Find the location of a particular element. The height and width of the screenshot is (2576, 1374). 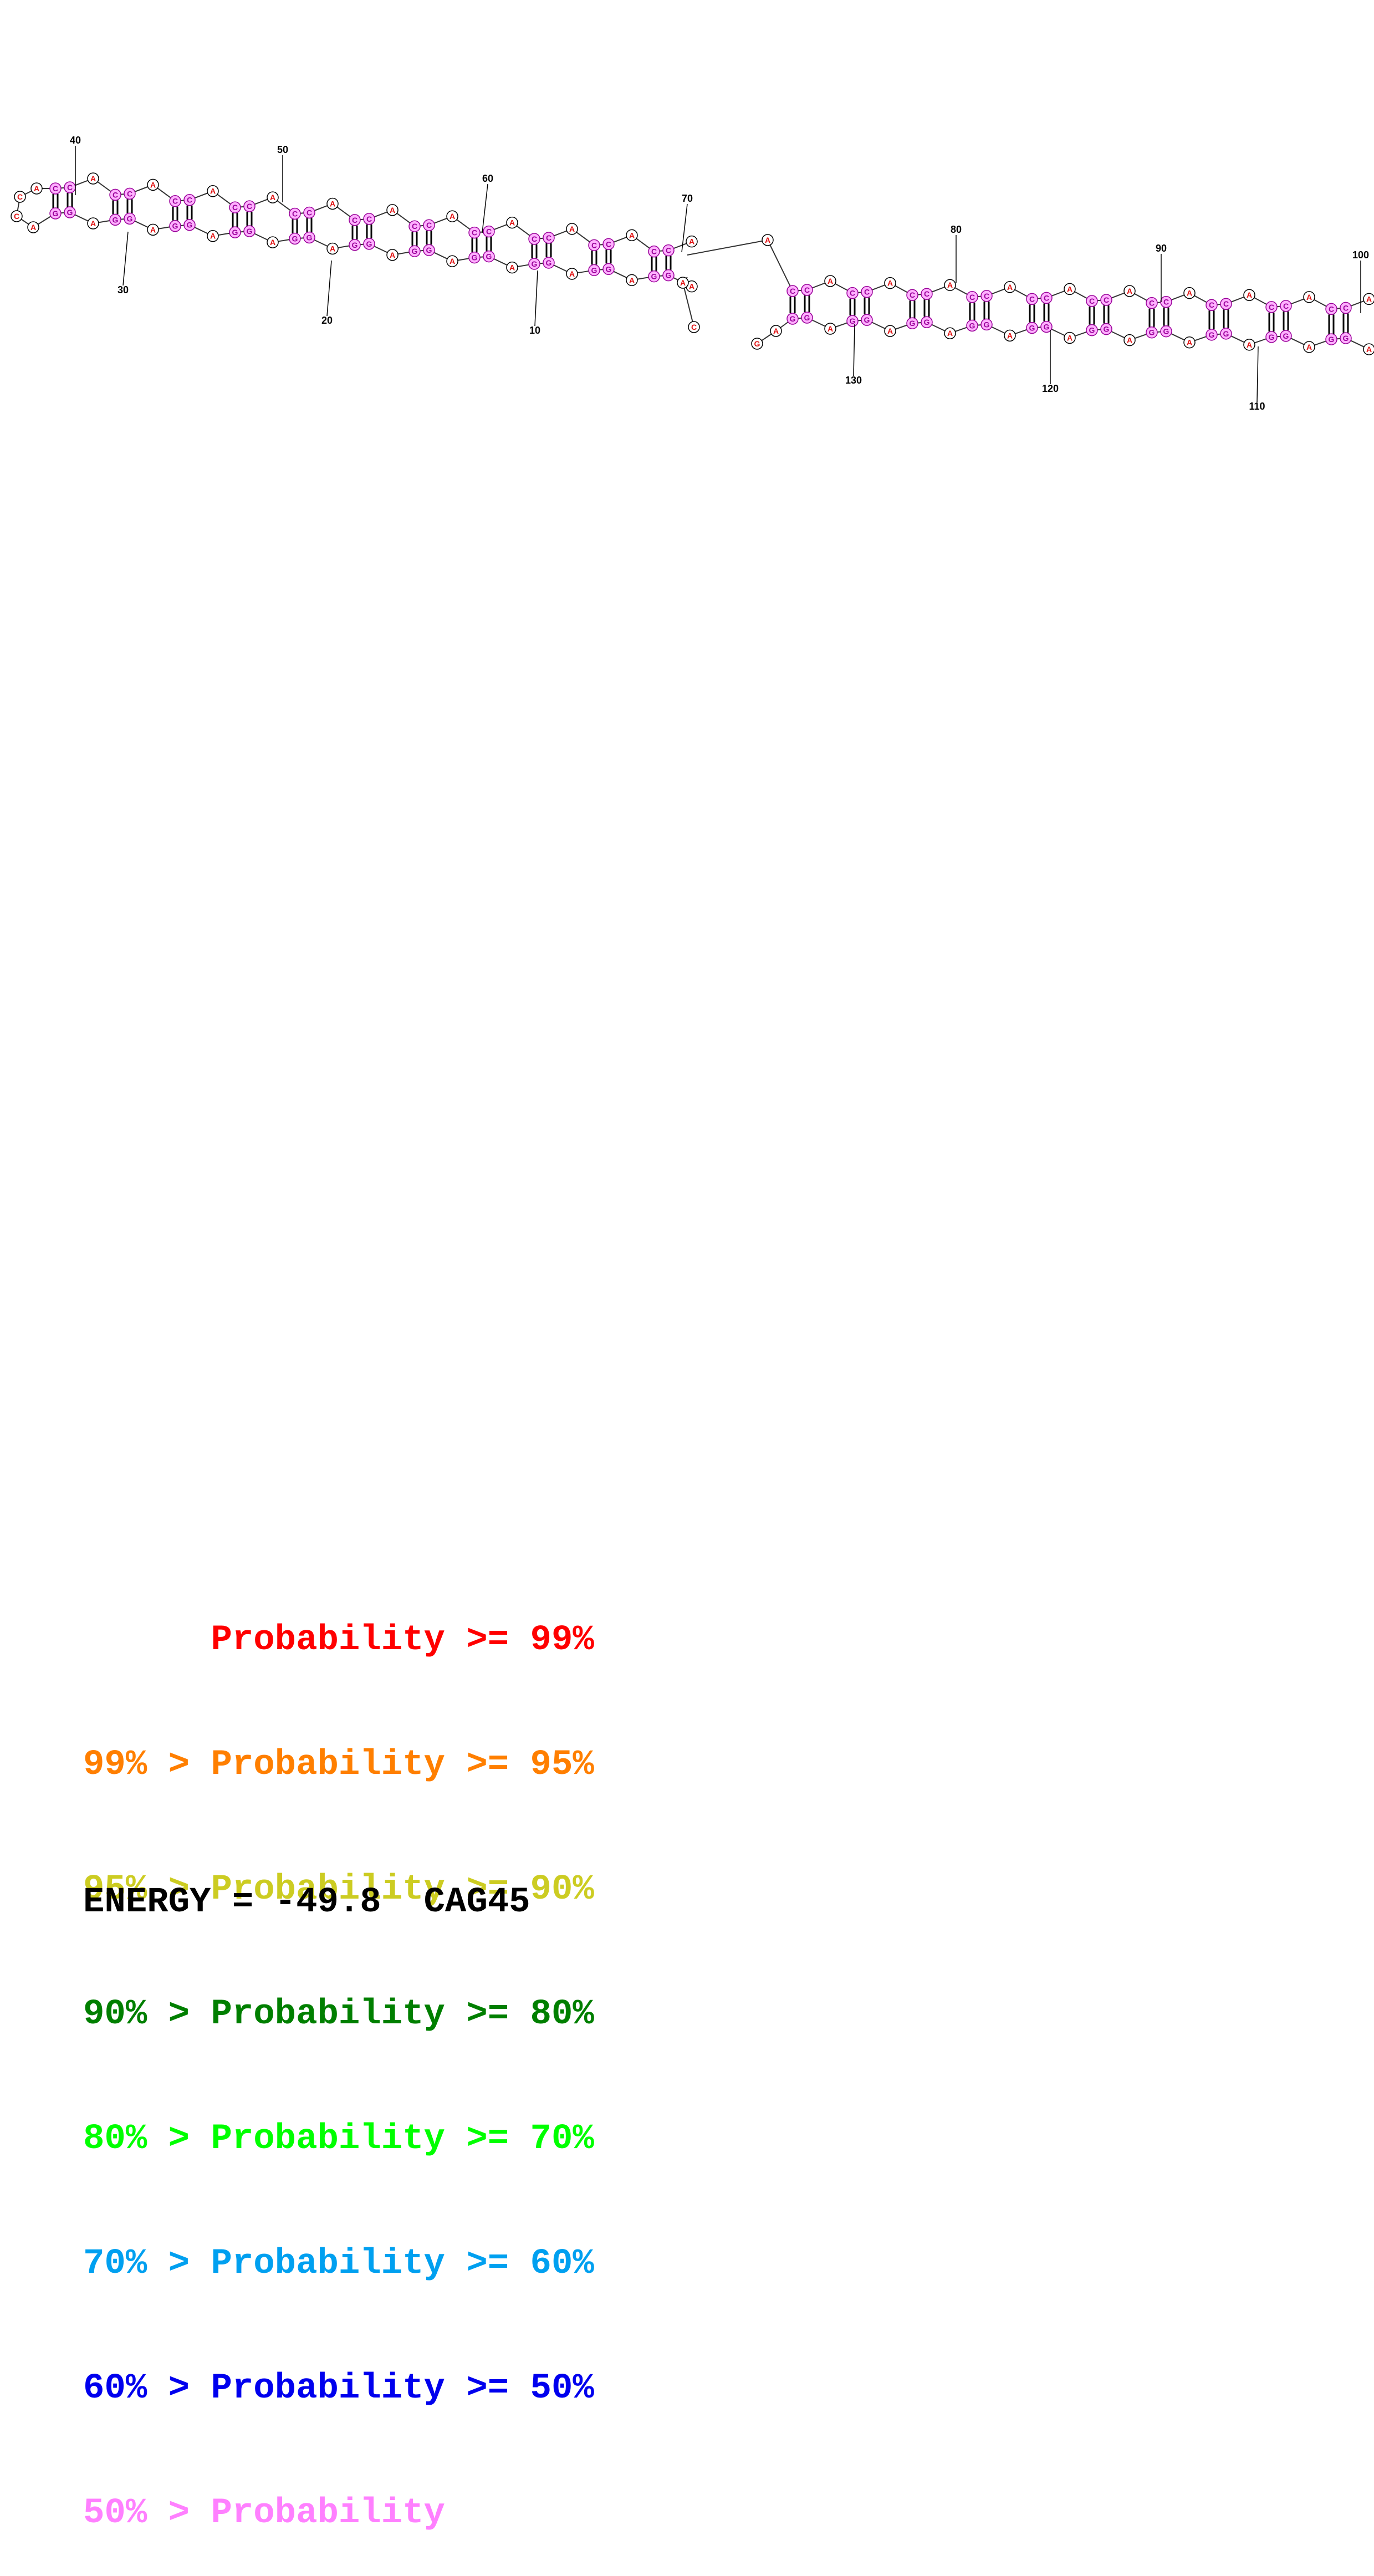

backbone-segment is located at coordinates (688, 305).